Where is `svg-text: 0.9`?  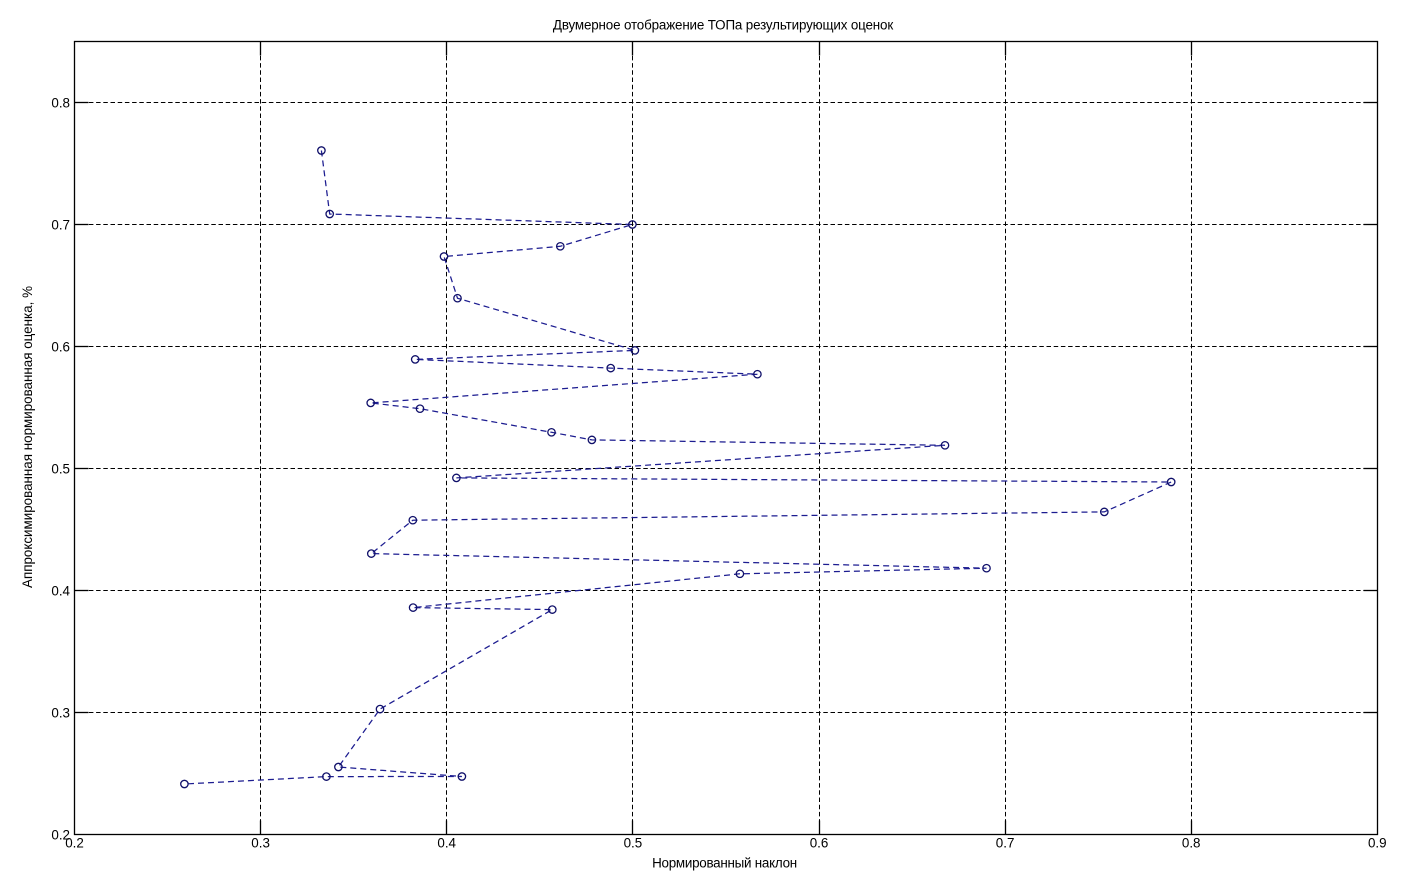
svg-text: 0.9 is located at coordinates (1377, 843).